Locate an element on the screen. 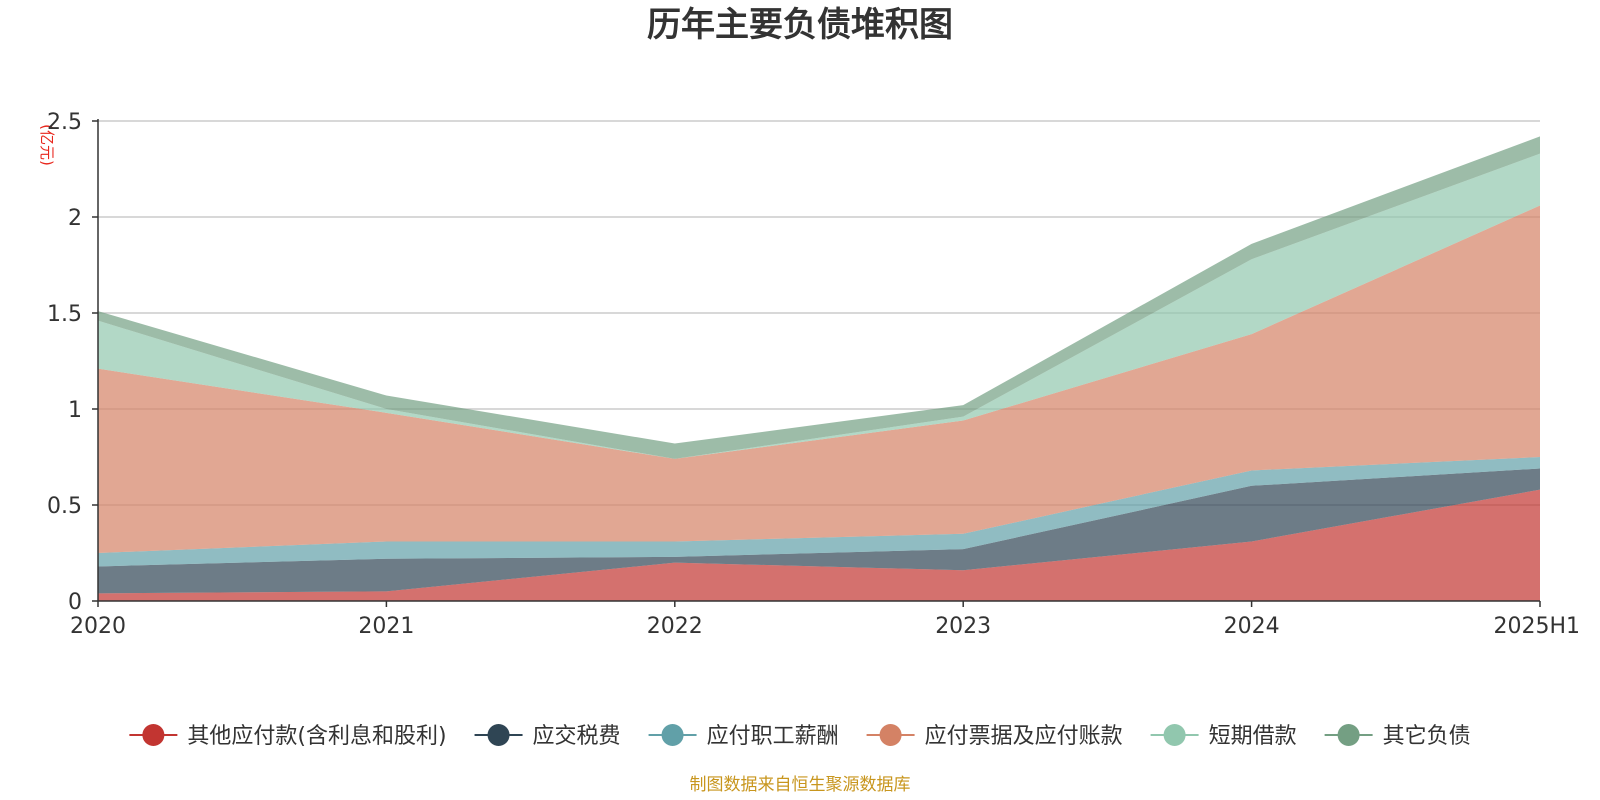 The height and width of the screenshot is (800, 1600). legend-item: 其它负债 is located at coordinates (1397, 736).